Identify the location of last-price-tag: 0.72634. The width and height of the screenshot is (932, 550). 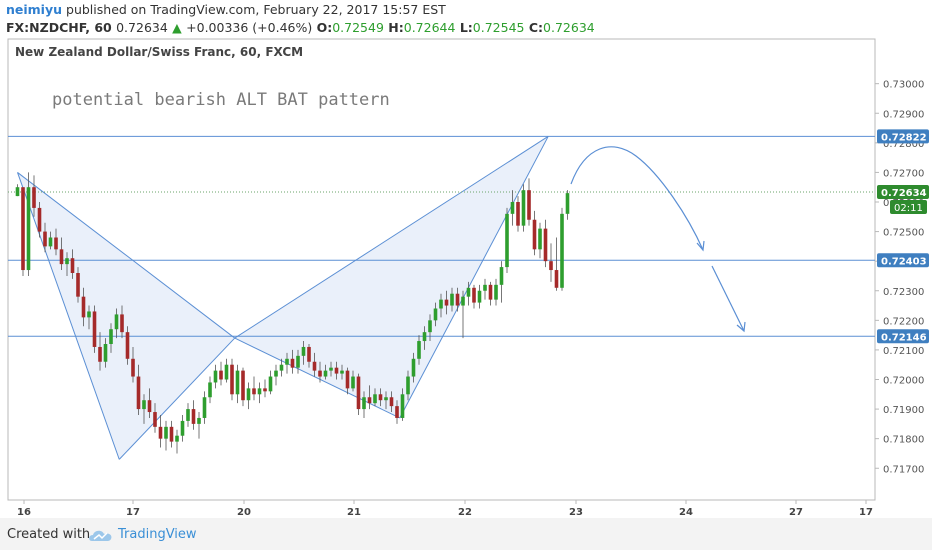
(903, 191).